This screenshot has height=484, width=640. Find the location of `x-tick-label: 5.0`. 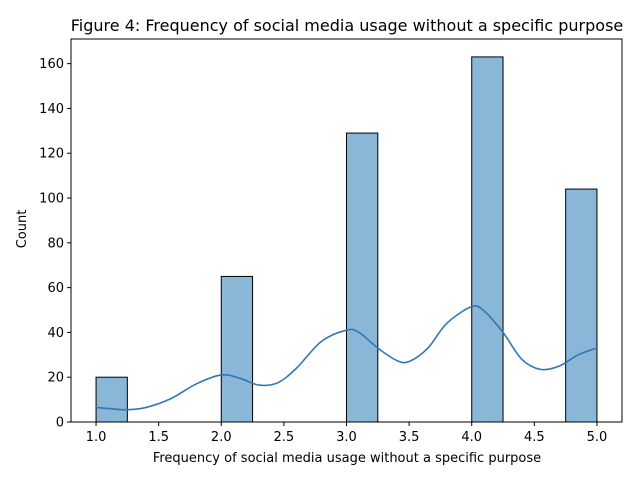

x-tick-label: 5.0 is located at coordinates (597, 437).